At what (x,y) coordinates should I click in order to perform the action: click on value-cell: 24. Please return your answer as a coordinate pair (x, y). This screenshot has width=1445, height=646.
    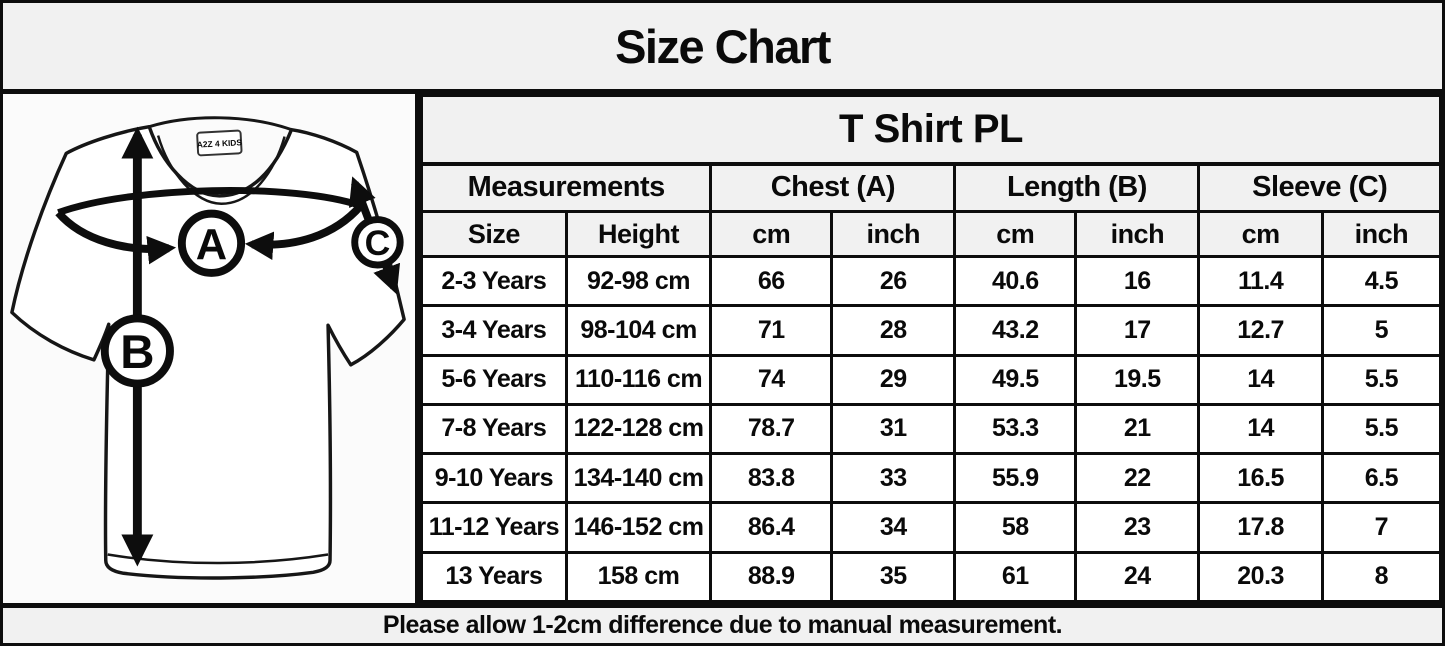
    Looking at the image, I should click on (1137, 577).